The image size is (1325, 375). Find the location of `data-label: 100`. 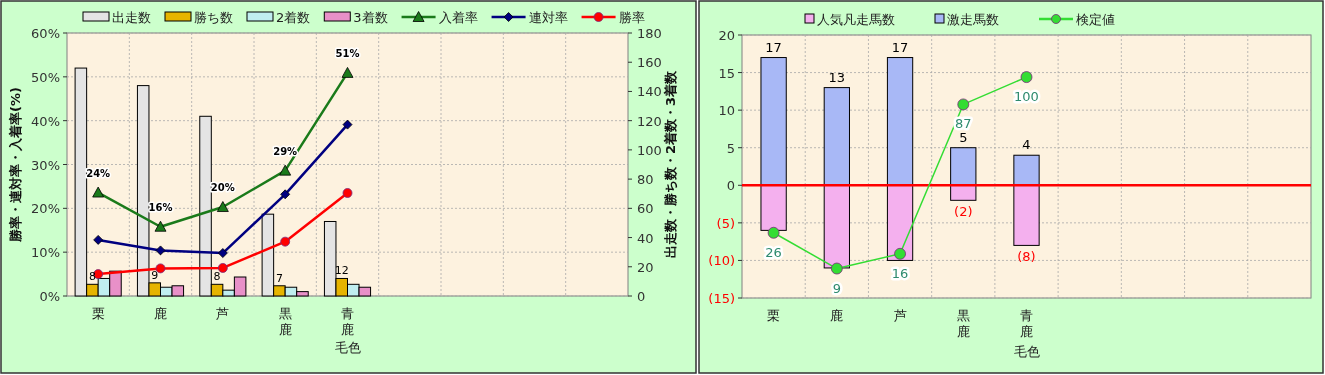

data-label: 100 is located at coordinates (1026, 97).